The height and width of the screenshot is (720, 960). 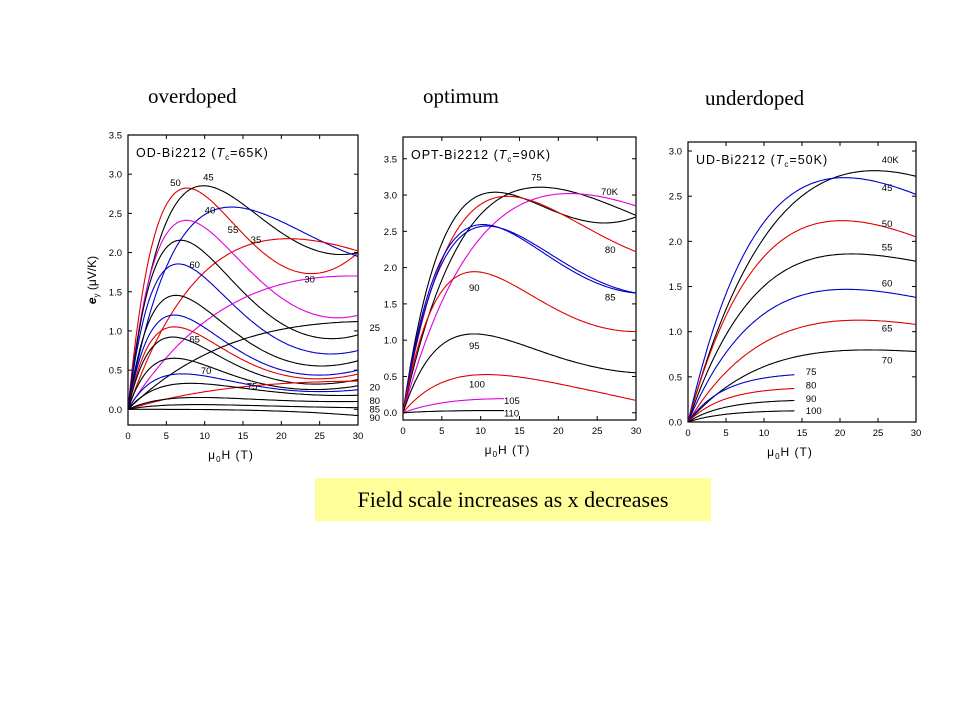 I want to click on series-label: 35, so click(x=256, y=240).